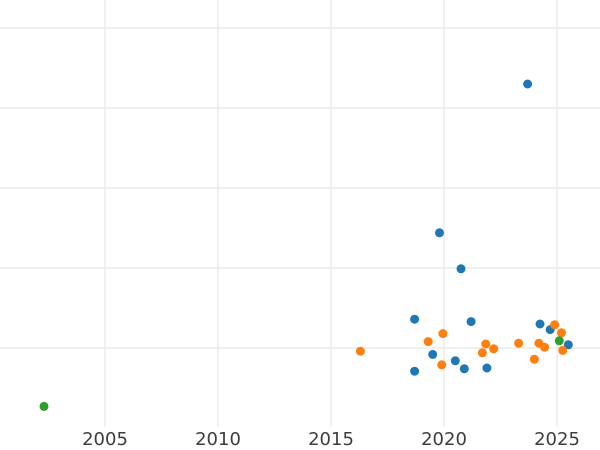 This screenshot has height=450, width=600. I want to click on x-tick-label: 2025, so click(557, 439).